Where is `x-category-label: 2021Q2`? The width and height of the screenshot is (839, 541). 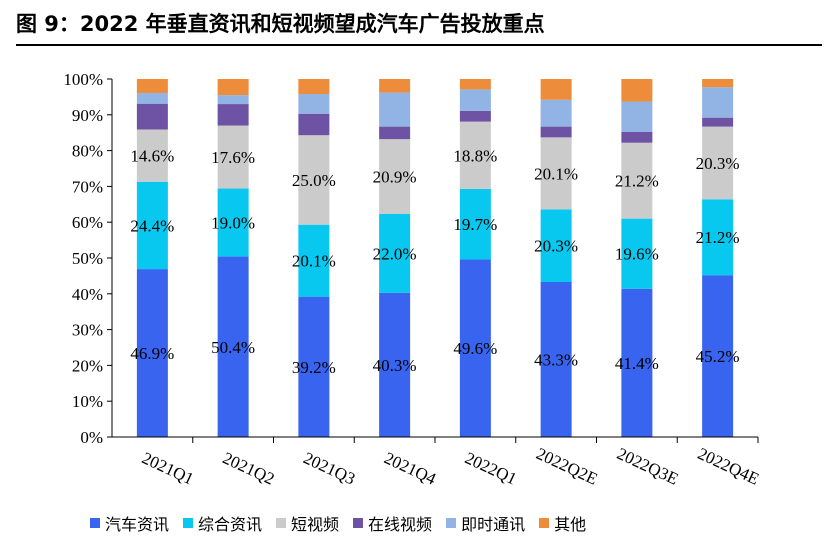
x-category-label: 2021Q2 is located at coordinates (249, 468).